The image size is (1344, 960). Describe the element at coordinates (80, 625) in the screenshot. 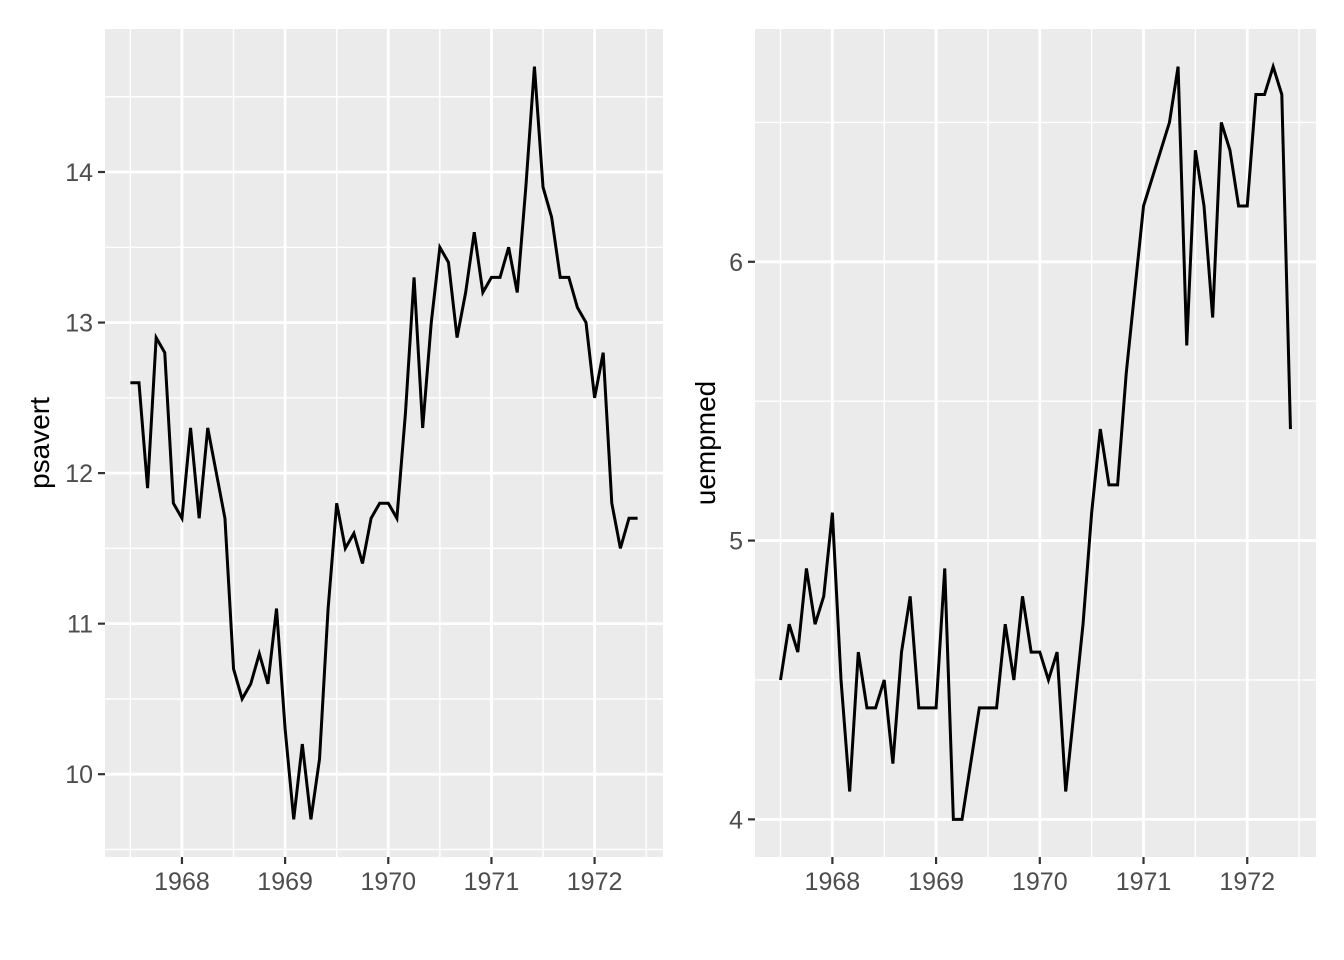

I see `y-tick-label: 11` at that location.